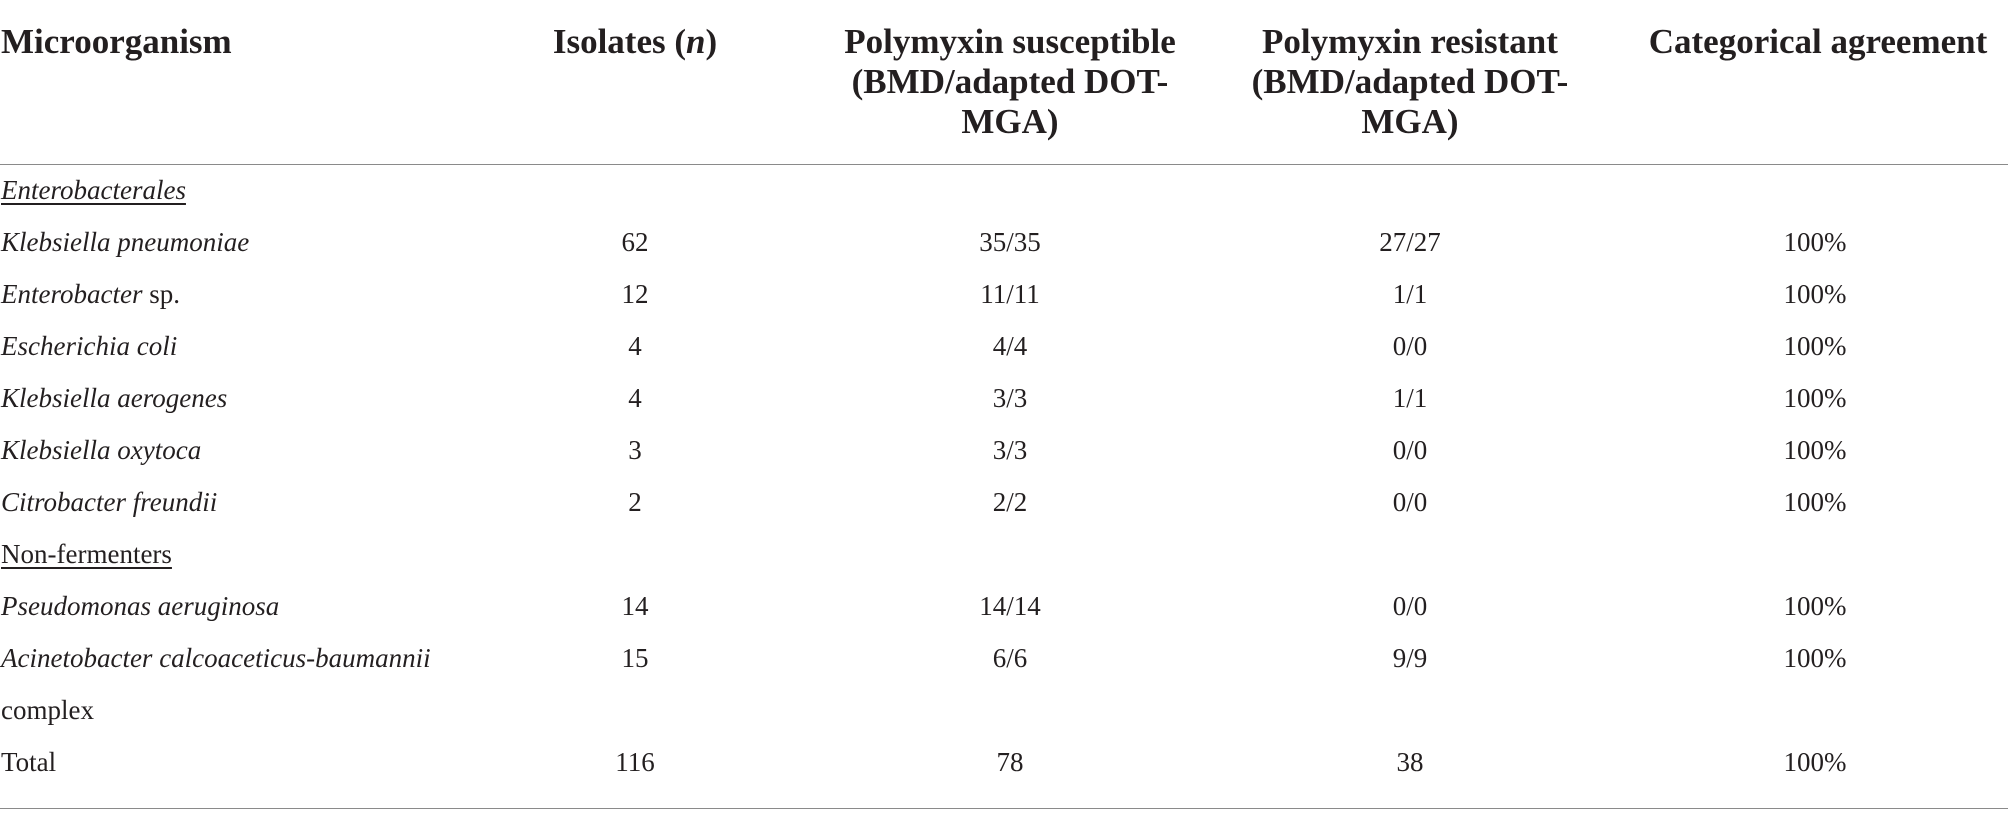 The image size is (2008, 826). What do you see at coordinates (1010, 658) in the screenshot?
I see `row-susceptible: 6/6` at bounding box center [1010, 658].